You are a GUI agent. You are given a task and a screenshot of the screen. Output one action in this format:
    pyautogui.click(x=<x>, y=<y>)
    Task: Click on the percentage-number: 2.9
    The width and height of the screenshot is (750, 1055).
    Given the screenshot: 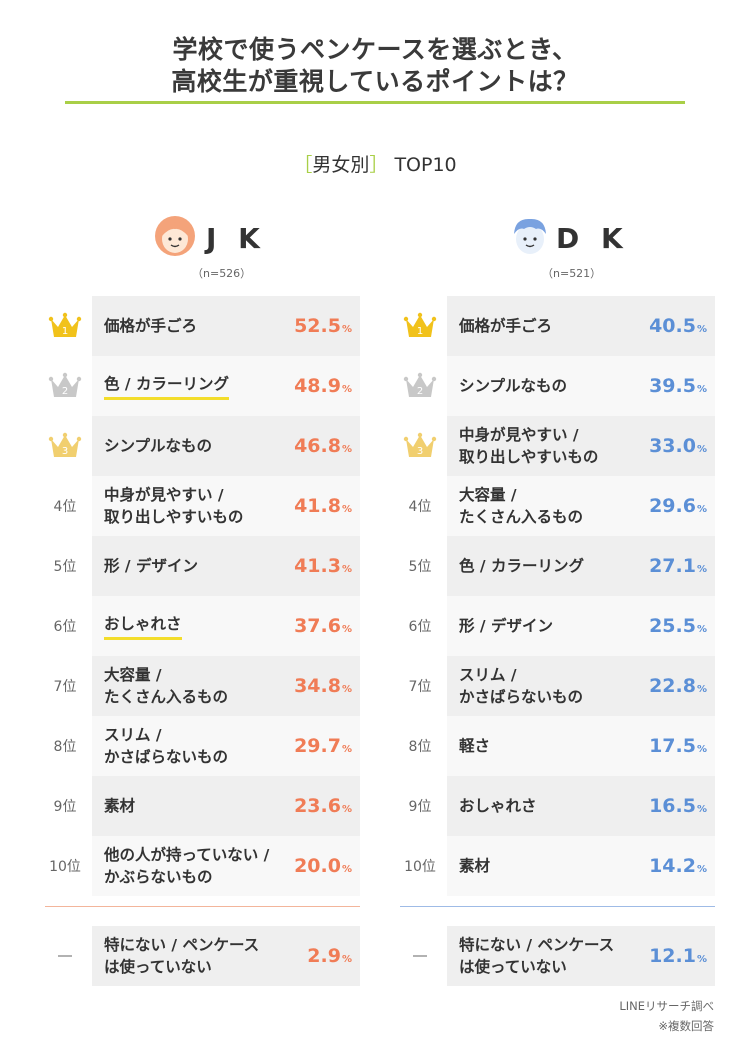 What is the action you would take?
    pyautogui.click(x=324, y=956)
    